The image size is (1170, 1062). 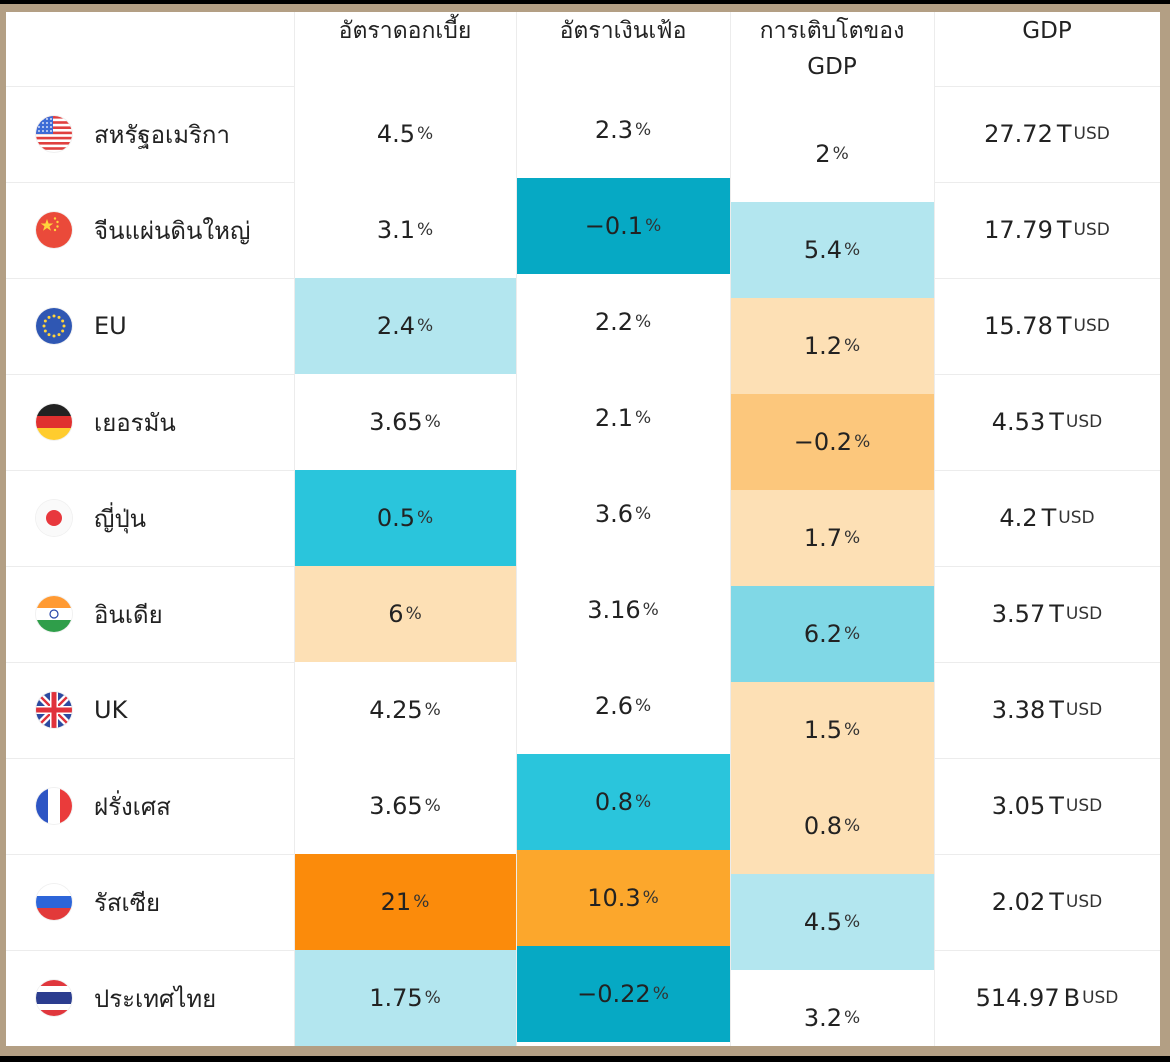 What do you see at coordinates (150, 710) in the screenshot?
I see `country-cell: UK` at bounding box center [150, 710].